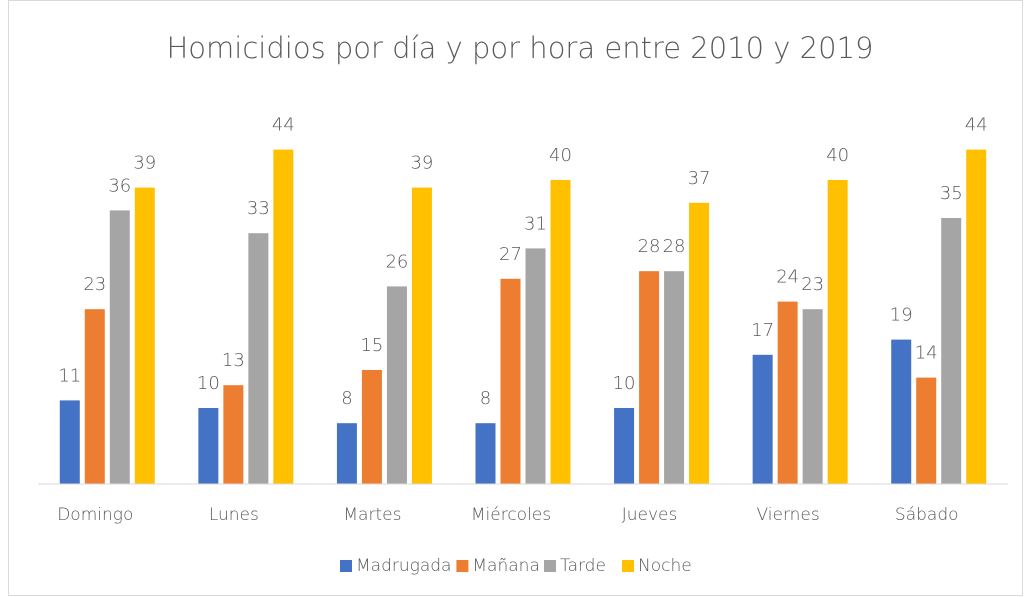 The width and height of the screenshot is (1024, 597). I want to click on data-label: 13, so click(233, 360).